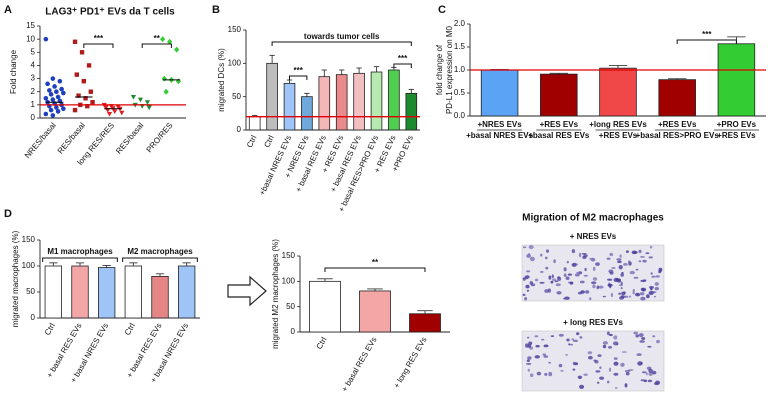 Image resolution: width=772 pixels, height=401 pixels. I want to click on y-tick-label: 0.0, so click(460, 115).